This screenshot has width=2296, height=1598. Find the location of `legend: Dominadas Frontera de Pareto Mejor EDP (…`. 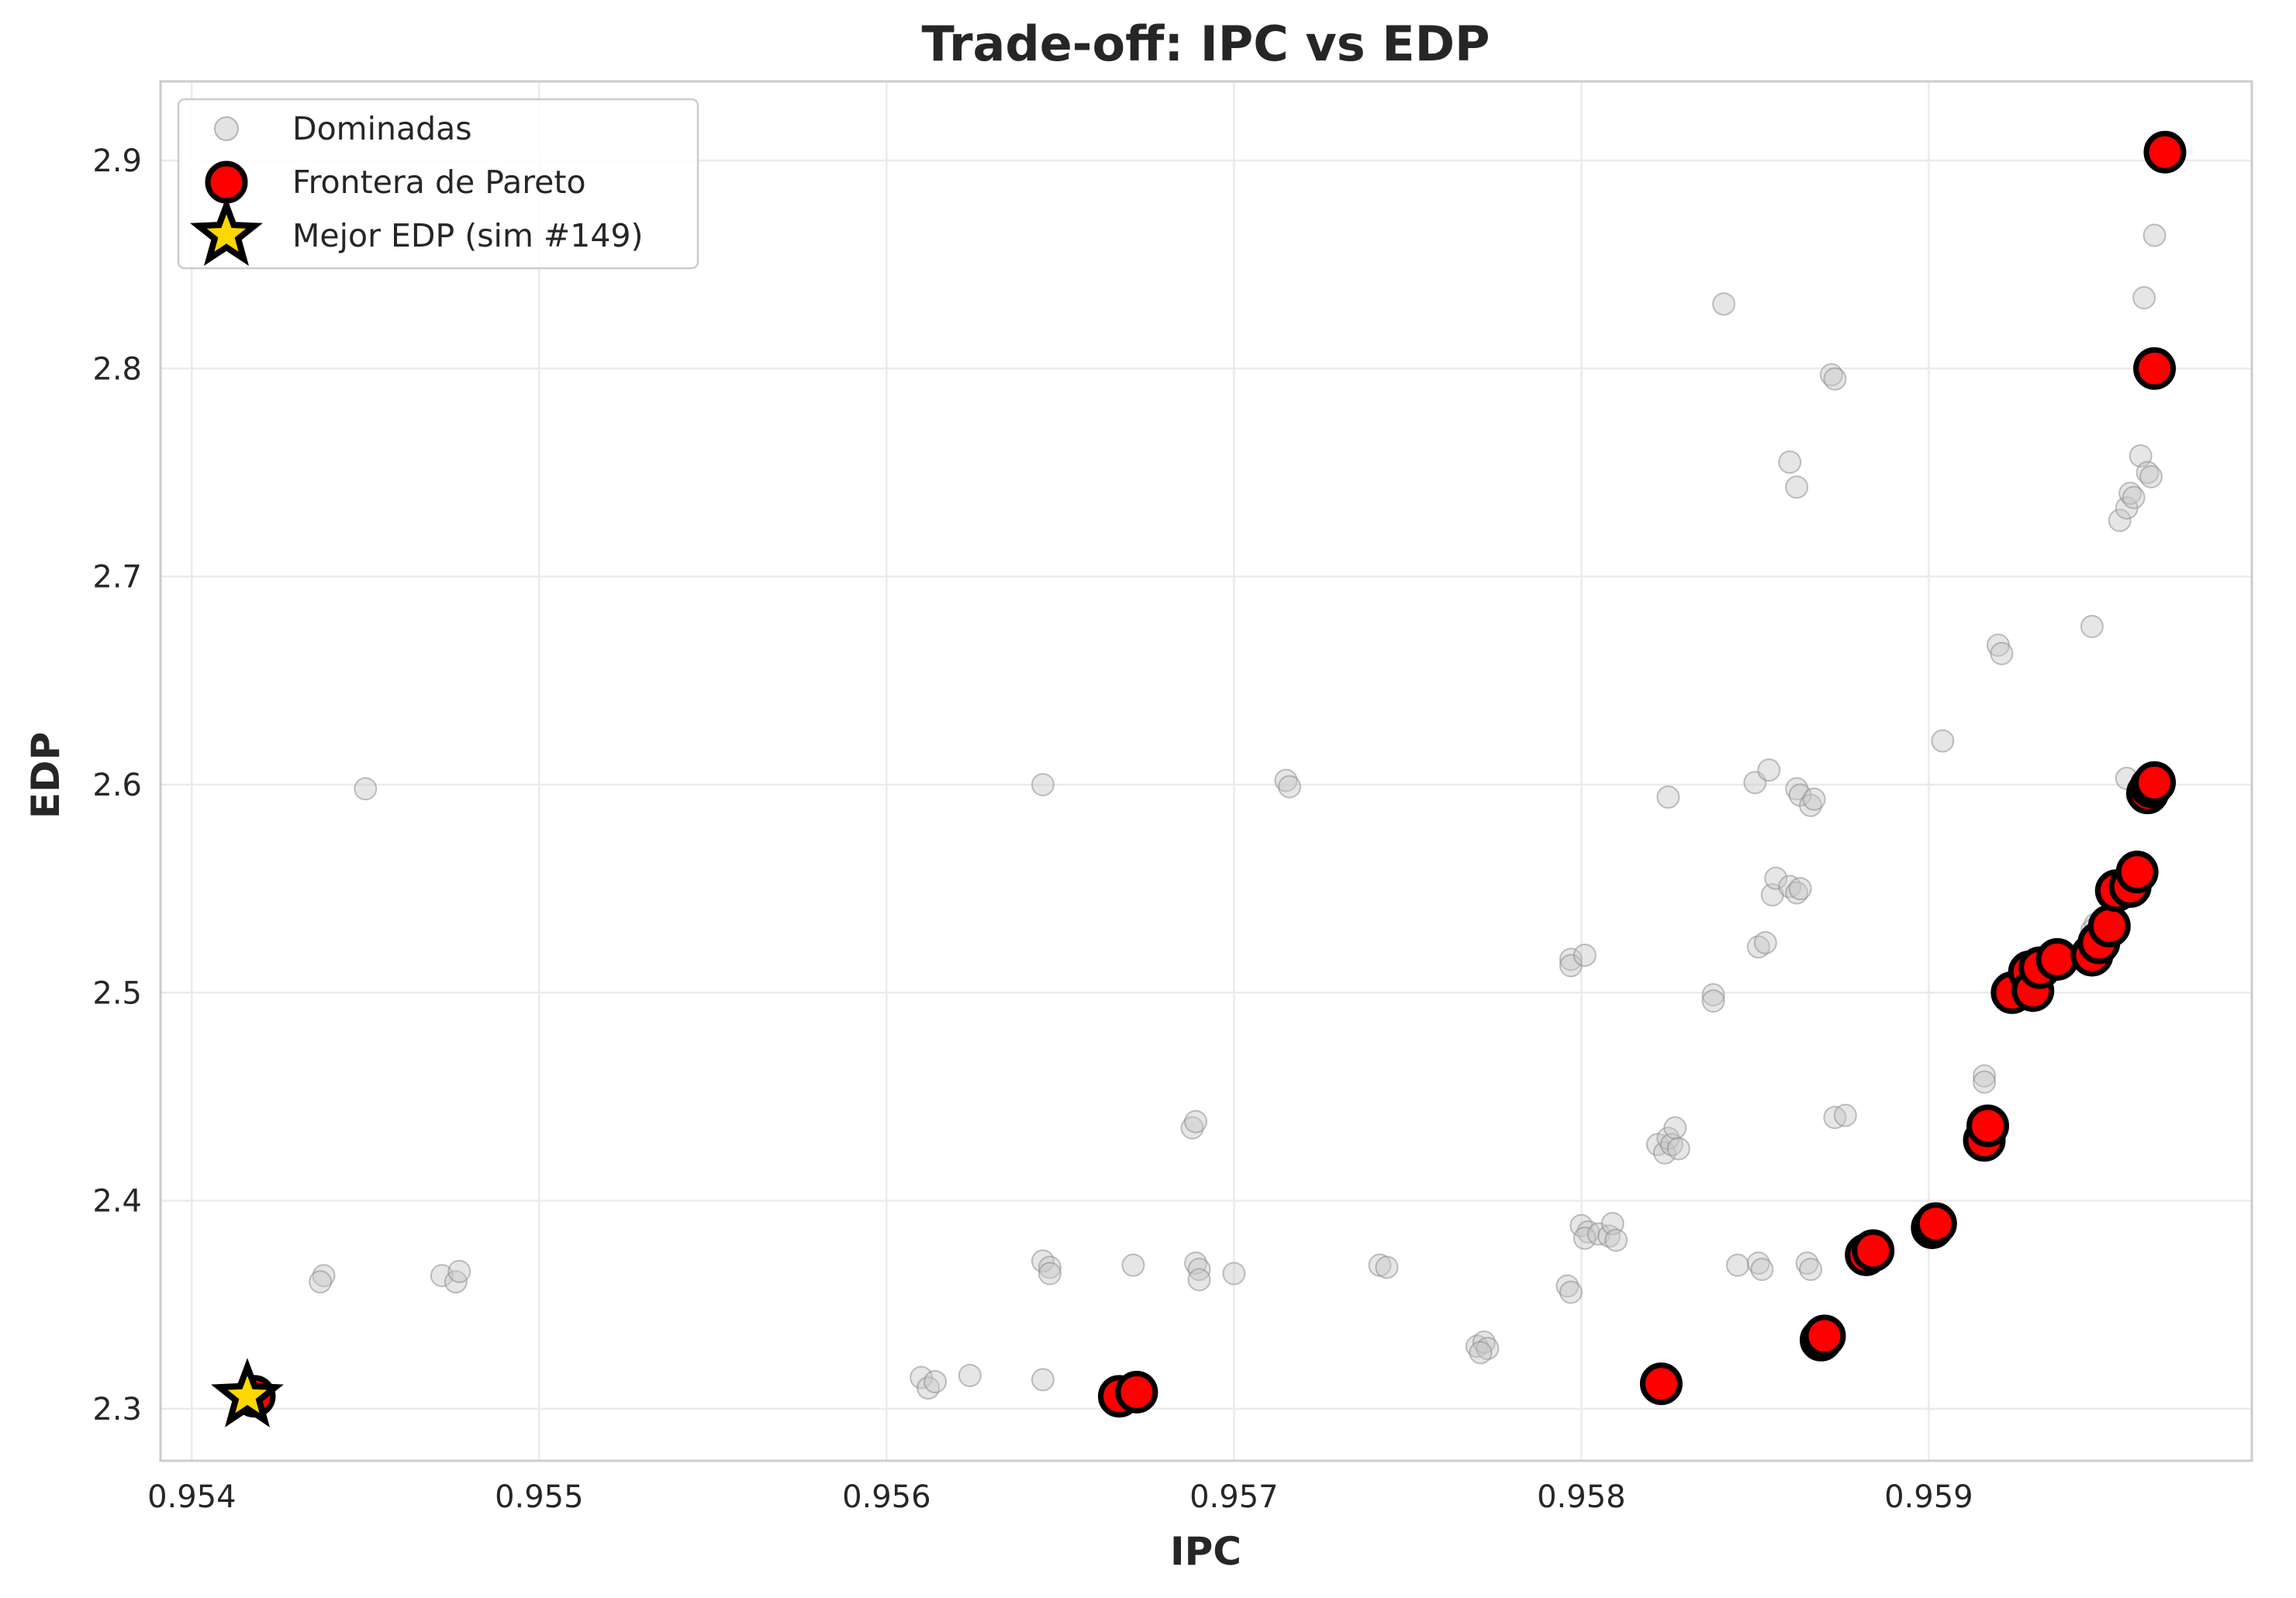

legend: Dominadas Frontera de Pareto Mejor EDP (… is located at coordinates (438, 184).